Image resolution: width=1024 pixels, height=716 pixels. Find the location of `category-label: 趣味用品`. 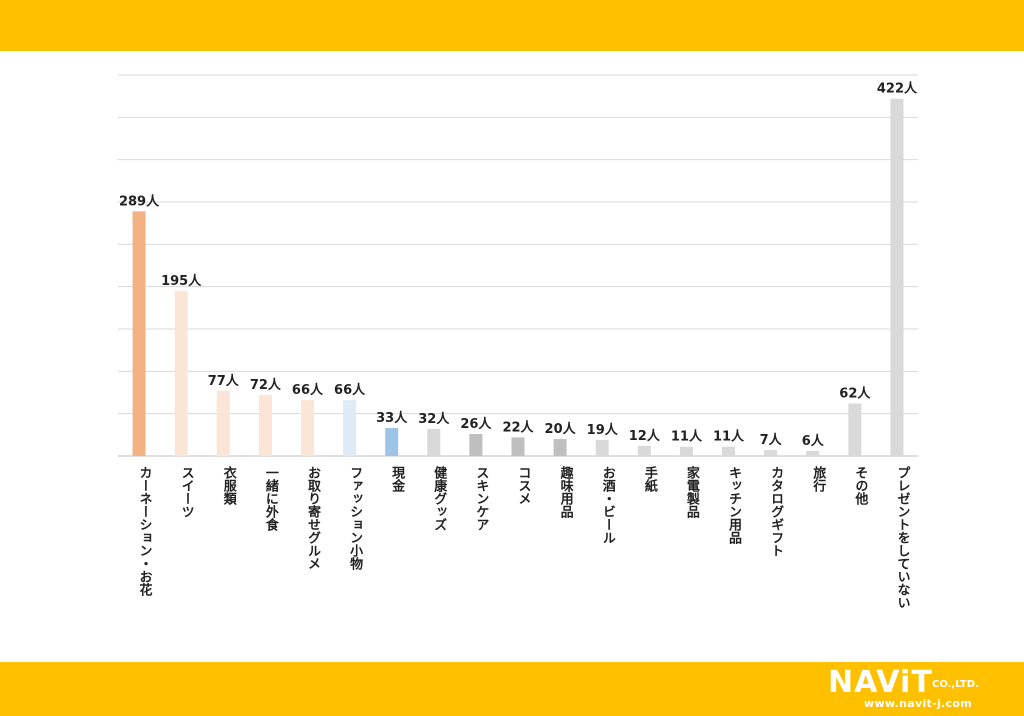

category-label: 趣味用品 is located at coordinates (566, 492).